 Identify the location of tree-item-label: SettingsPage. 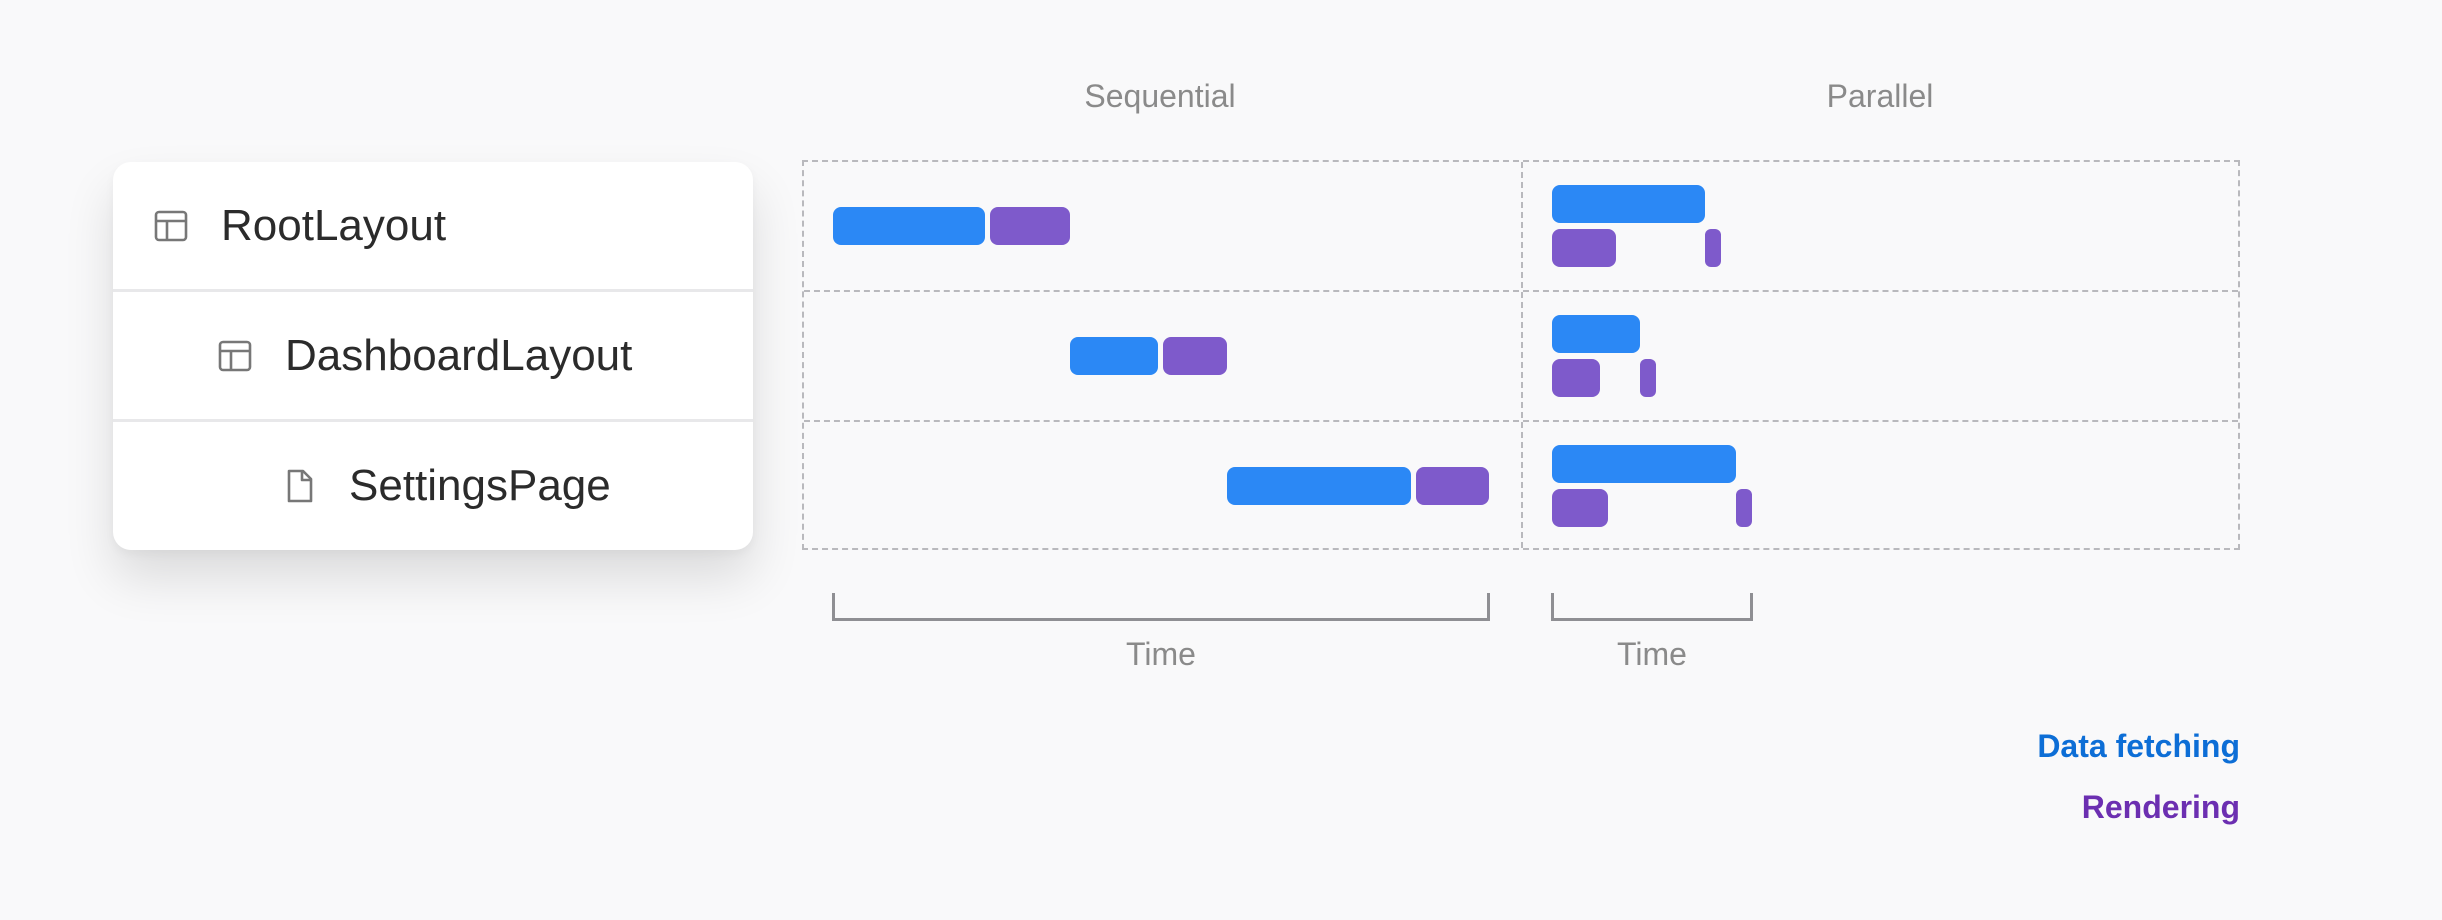
(480, 485).